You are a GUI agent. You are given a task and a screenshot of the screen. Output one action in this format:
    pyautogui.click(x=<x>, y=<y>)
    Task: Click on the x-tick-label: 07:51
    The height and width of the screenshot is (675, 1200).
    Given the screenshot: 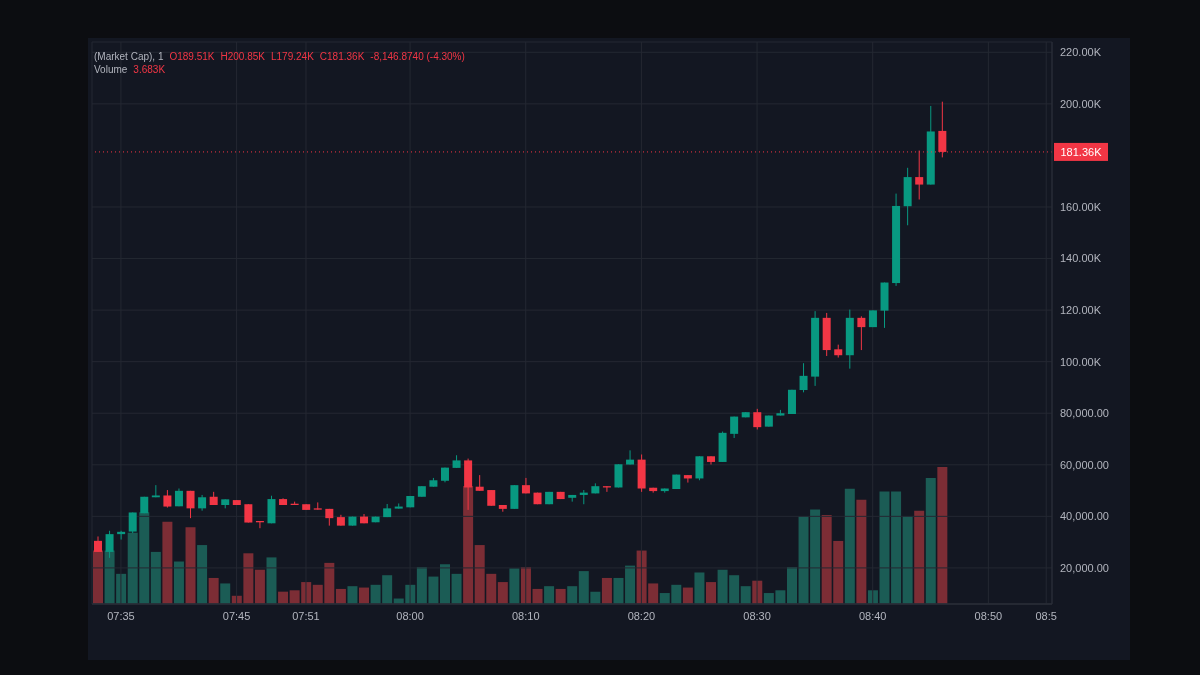 What is the action you would take?
    pyautogui.click(x=306, y=615)
    